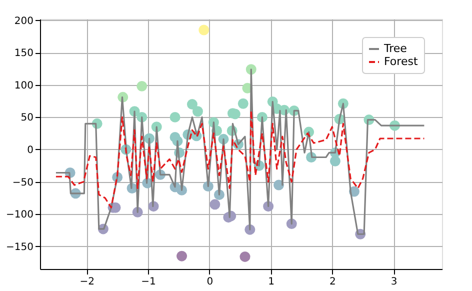  I want to click on x-tick-label: 0, so click(210, 282).